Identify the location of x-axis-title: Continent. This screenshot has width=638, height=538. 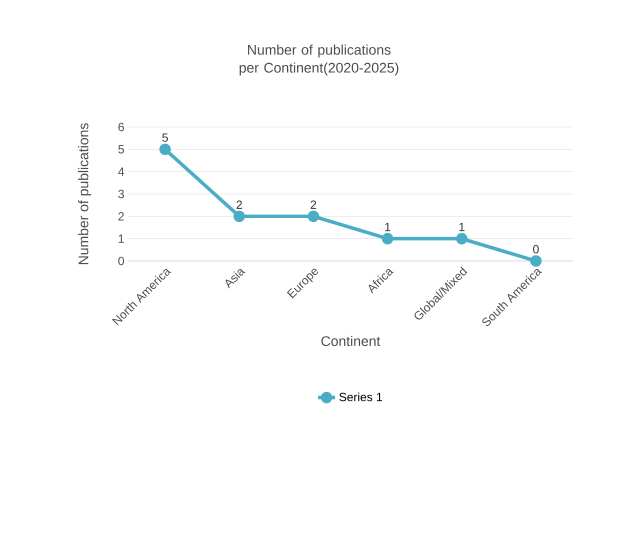
(350, 341).